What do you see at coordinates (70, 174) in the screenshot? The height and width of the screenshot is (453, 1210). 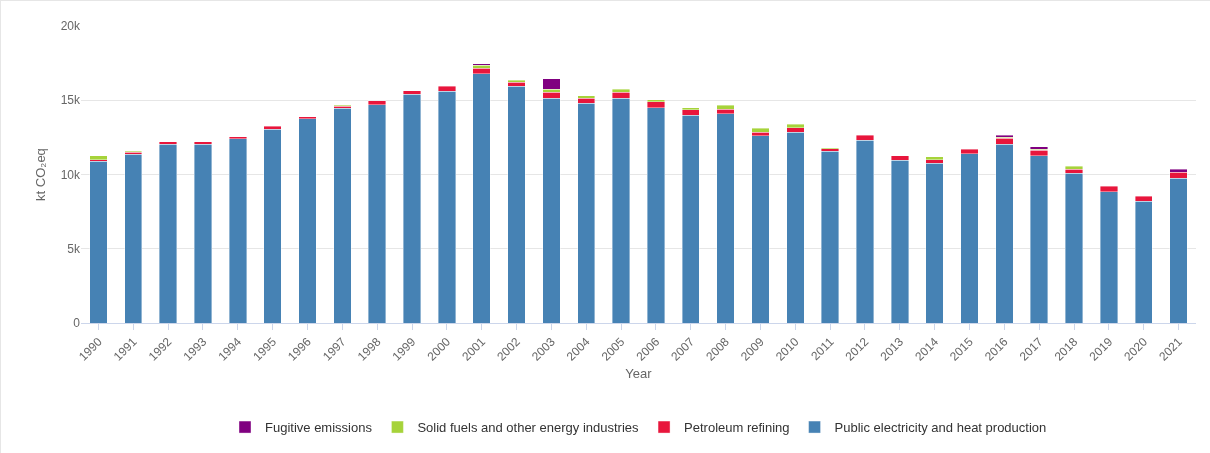 I see `y-tick-label: 10k` at bounding box center [70, 174].